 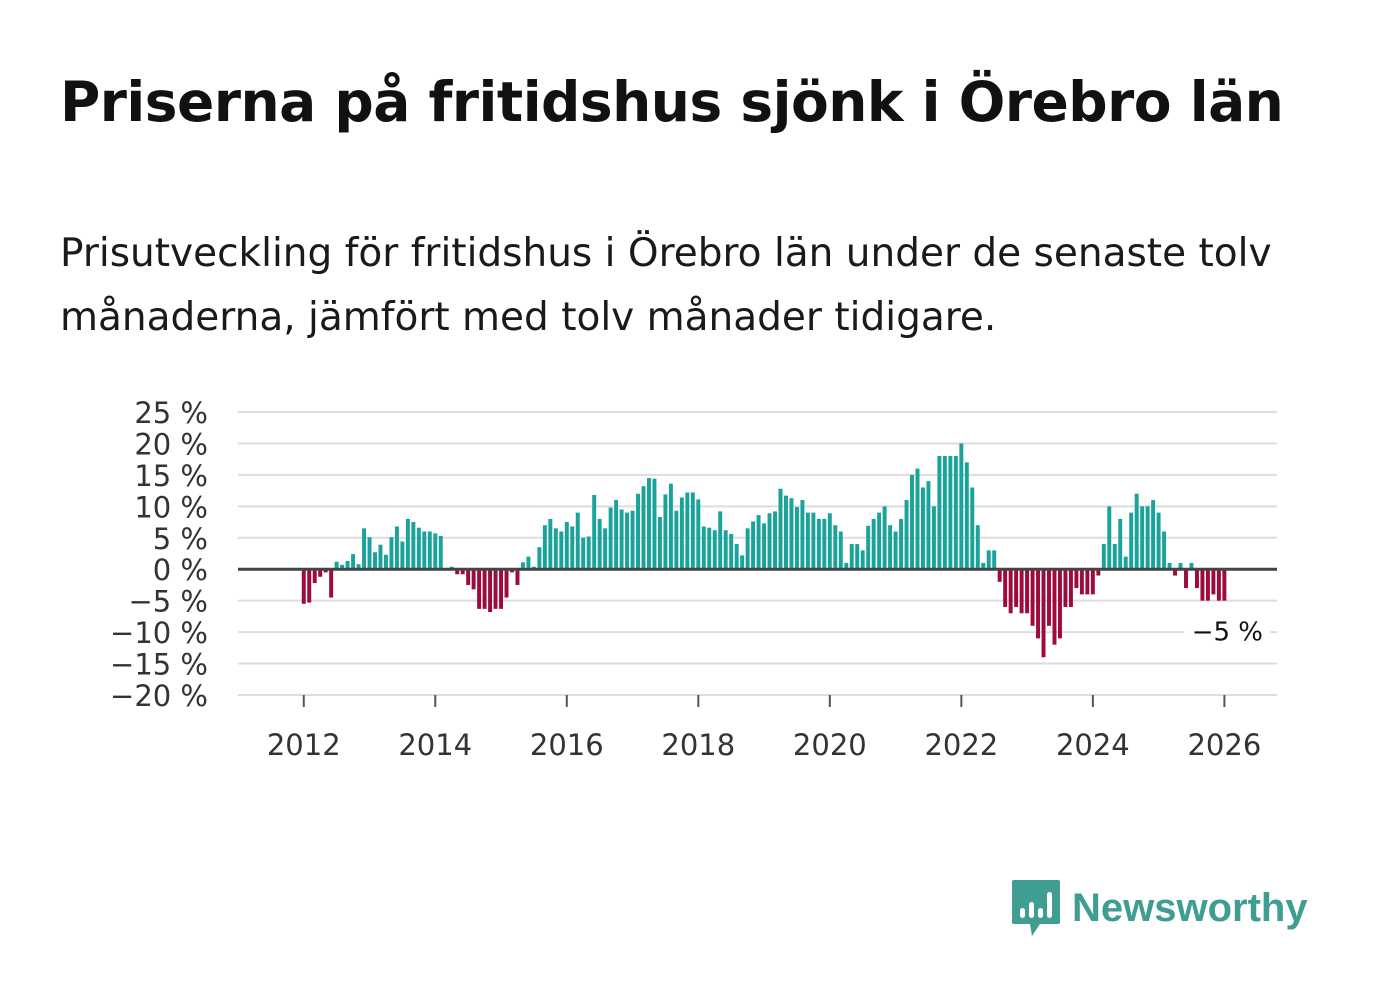 What do you see at coordinates (435, 745) in the screenshot?
I see `x-tick-label: 2014` at bounding box center [435, 745].